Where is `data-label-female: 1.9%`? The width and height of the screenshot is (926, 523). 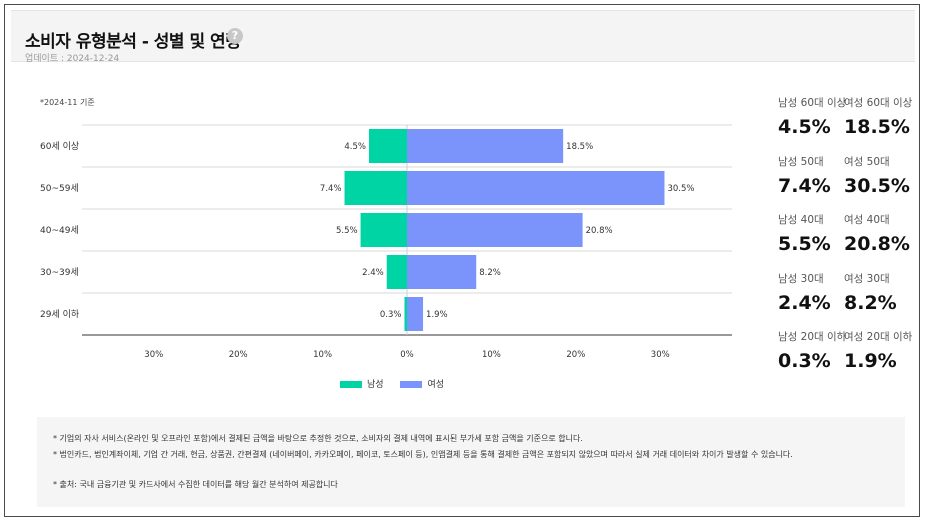 data-label-female: 1.9% is located at coordinates (437, 315).